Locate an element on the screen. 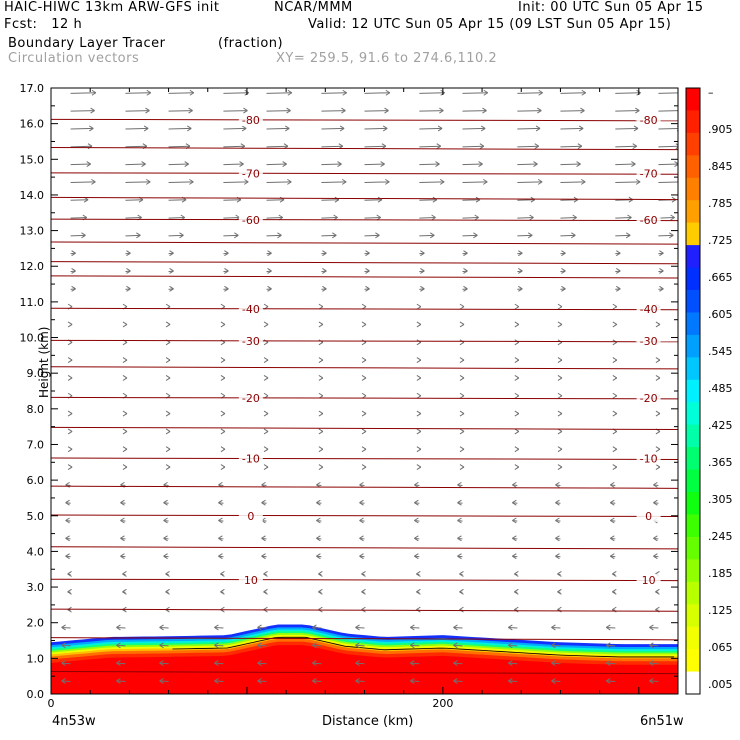 This screenshot has height=740, width=740. y-tick-label: 8.0 is located at coordinates (36, 409).